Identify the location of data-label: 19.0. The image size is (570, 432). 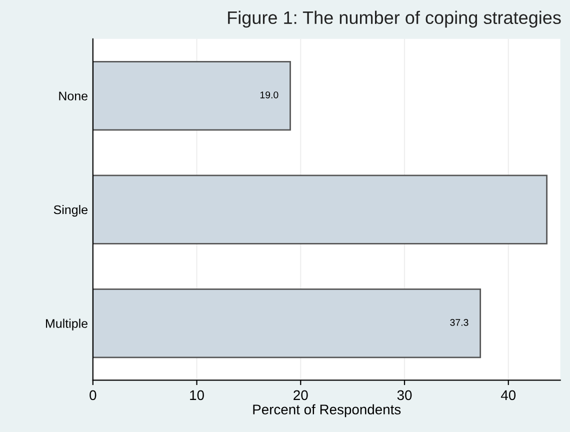
(269, 94).